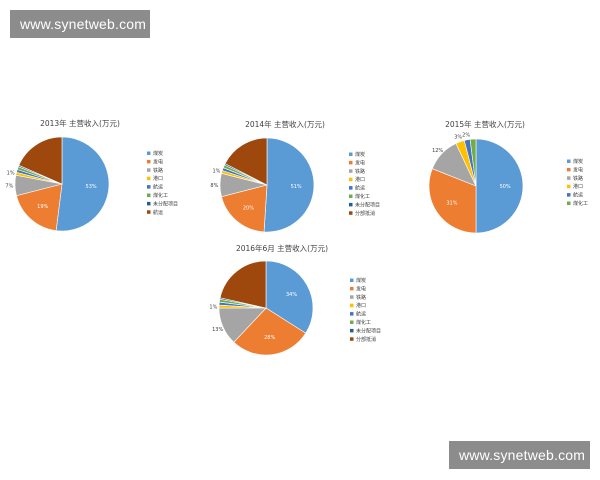 The image size is (600, 480). What do you see at coordinates (505, 187) in the screenshot?
I see `data-label: 50%` at bounding box center [505, 187].